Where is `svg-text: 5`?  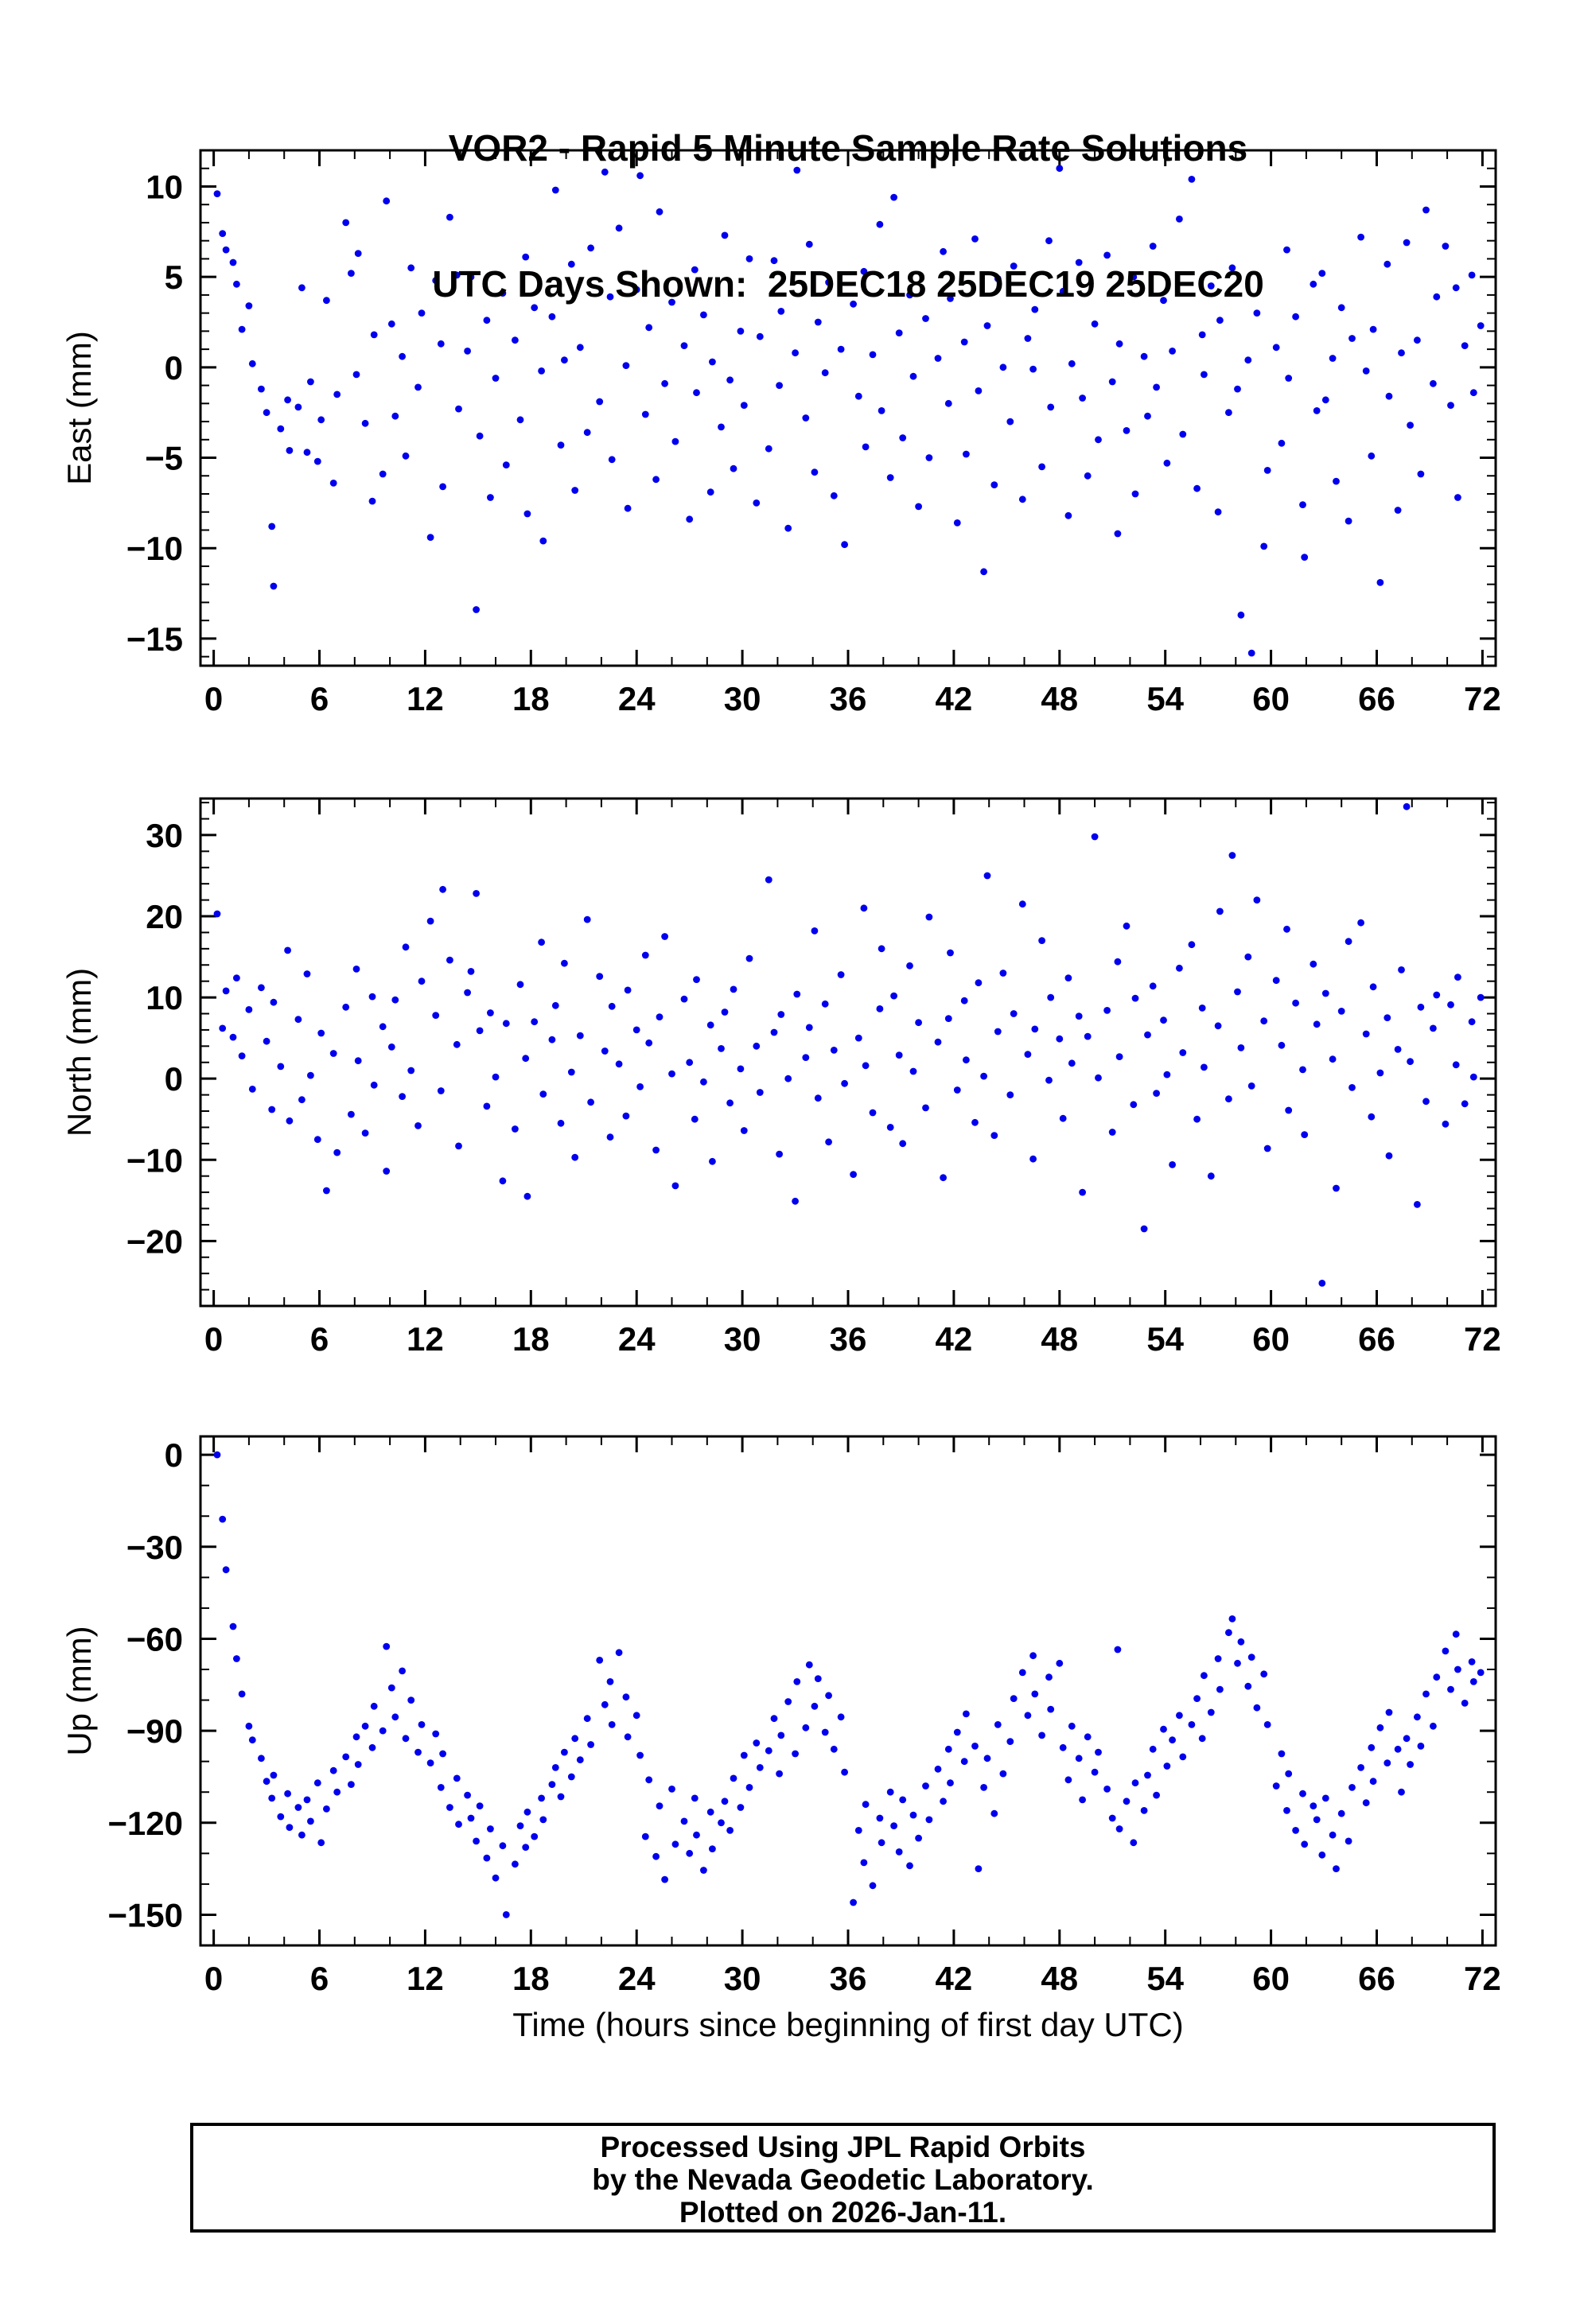
svg-text: 5 is located at coordinates (174, 277).